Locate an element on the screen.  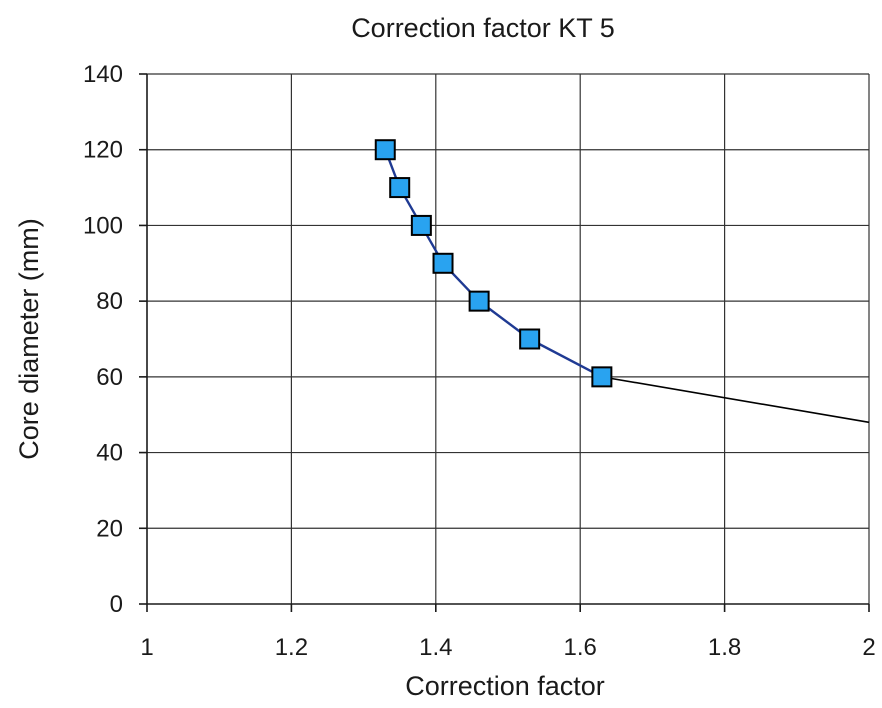
trend-line is located at coordinates (735, 400).